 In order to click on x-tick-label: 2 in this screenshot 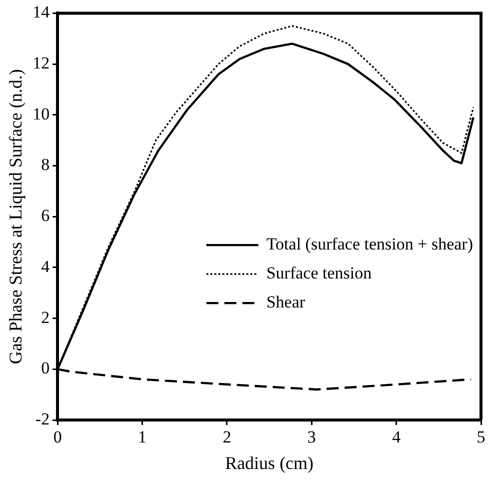, I will do `click(227, 437)`.